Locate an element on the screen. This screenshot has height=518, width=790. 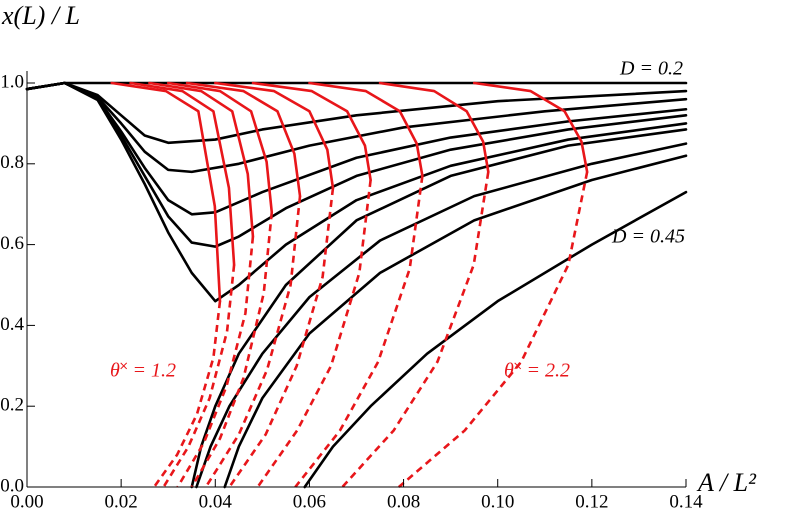
x-axis-label: A / L² is located at coordinates (726, 482).